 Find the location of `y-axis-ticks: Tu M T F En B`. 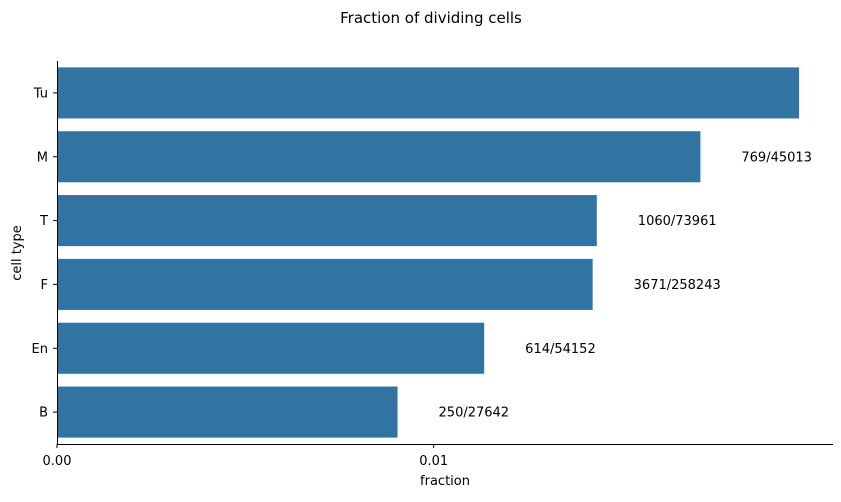

y-axis-ticks: Tu M T F En B is located at coordinates (44, 253).